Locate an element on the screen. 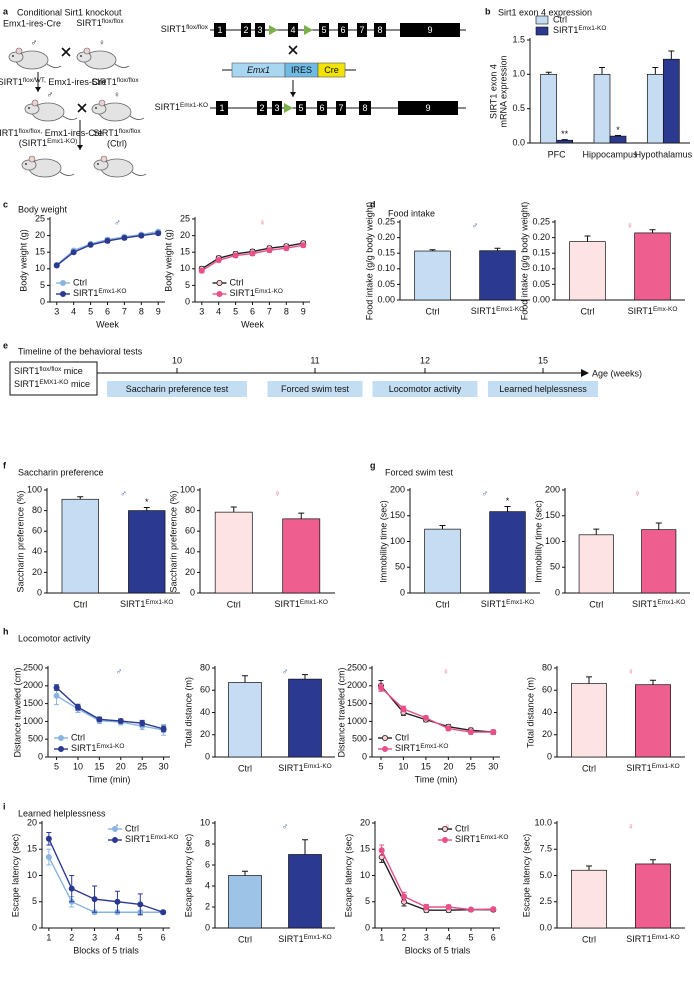 Image resolution: width=694 pixels, height=998 pixels. y-tick-label: 60 is located at coordinates (205, 690).